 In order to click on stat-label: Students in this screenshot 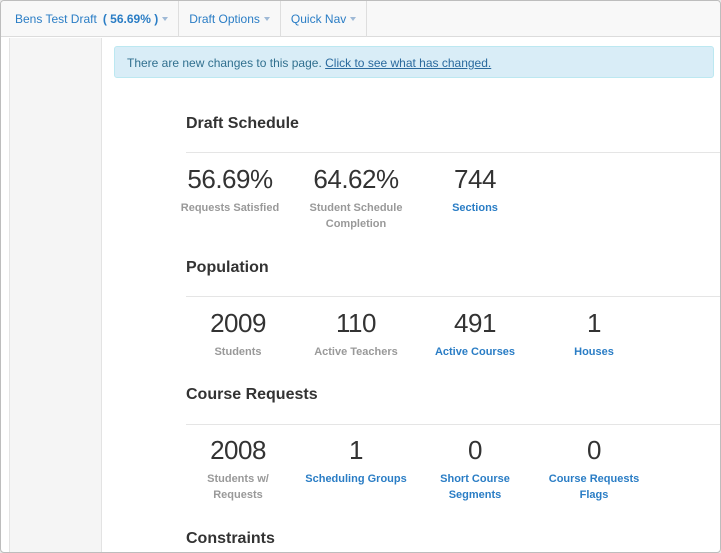, I will do `click(238, 352)`.